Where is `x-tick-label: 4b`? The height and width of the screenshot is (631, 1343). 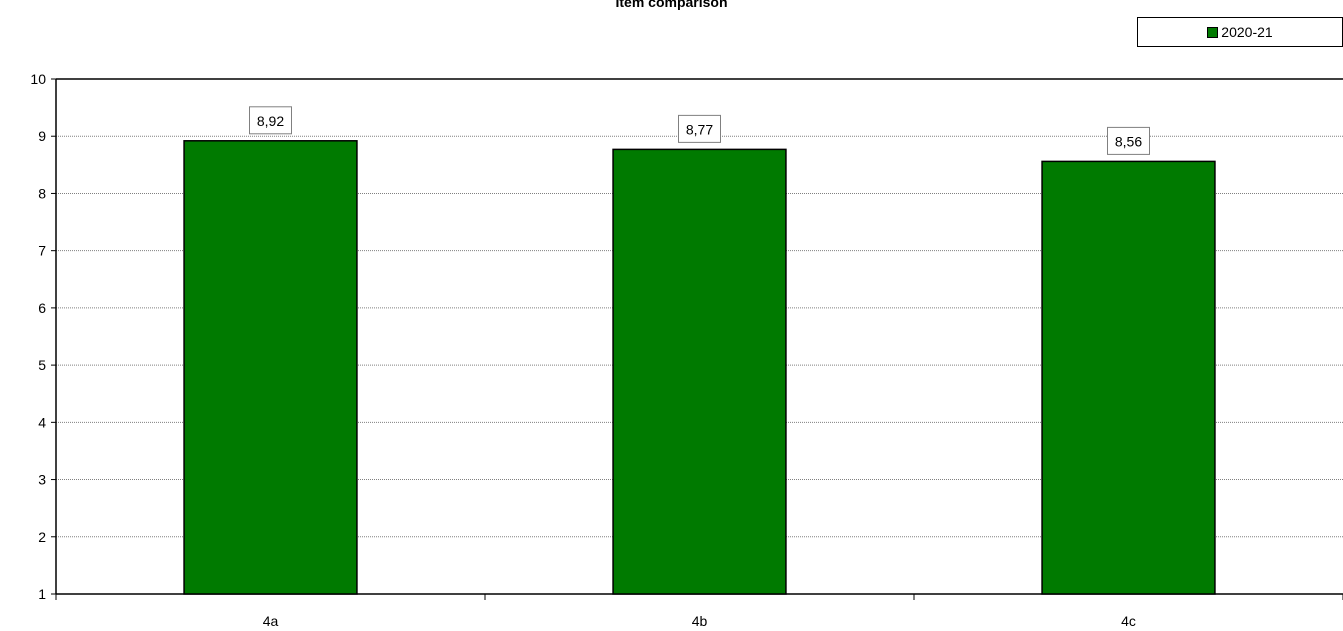 x-tick-label: 4b is located at coordinates (700, 621).